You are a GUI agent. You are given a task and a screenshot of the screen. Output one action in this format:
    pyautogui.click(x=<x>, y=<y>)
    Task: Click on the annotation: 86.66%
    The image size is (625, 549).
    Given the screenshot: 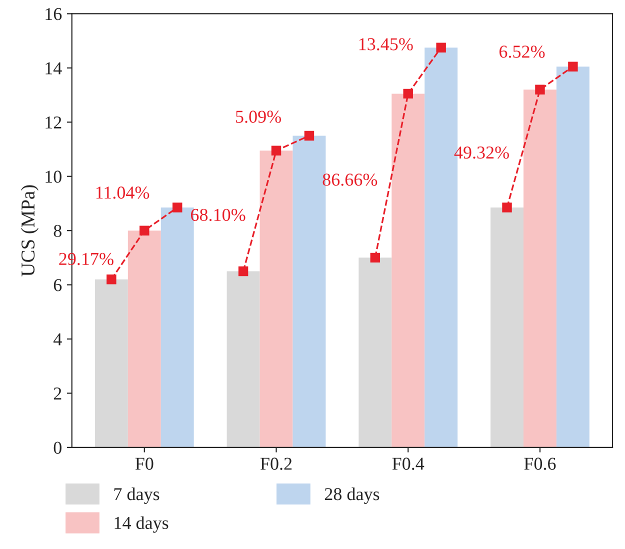 What is the action you would take?
    pyautogui.click(x=350, y=180)
    